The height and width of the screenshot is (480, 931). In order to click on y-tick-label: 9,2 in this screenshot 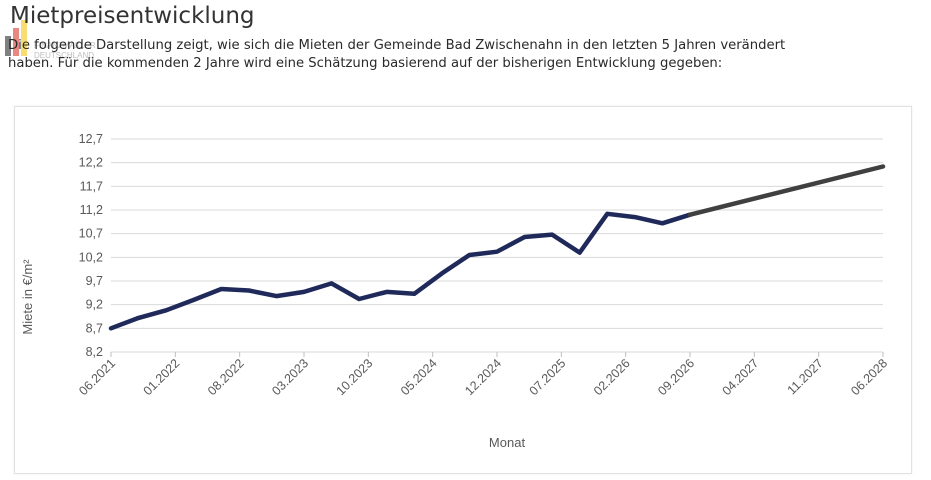, I will do `click(94, 305)`.